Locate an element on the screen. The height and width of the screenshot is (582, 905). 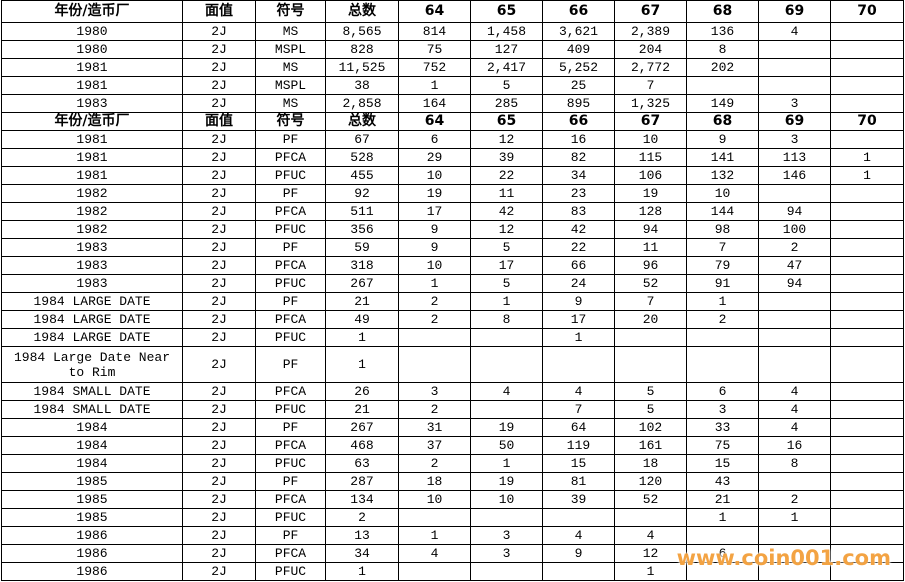
cell: 94 is located at coordinates (794, 211).